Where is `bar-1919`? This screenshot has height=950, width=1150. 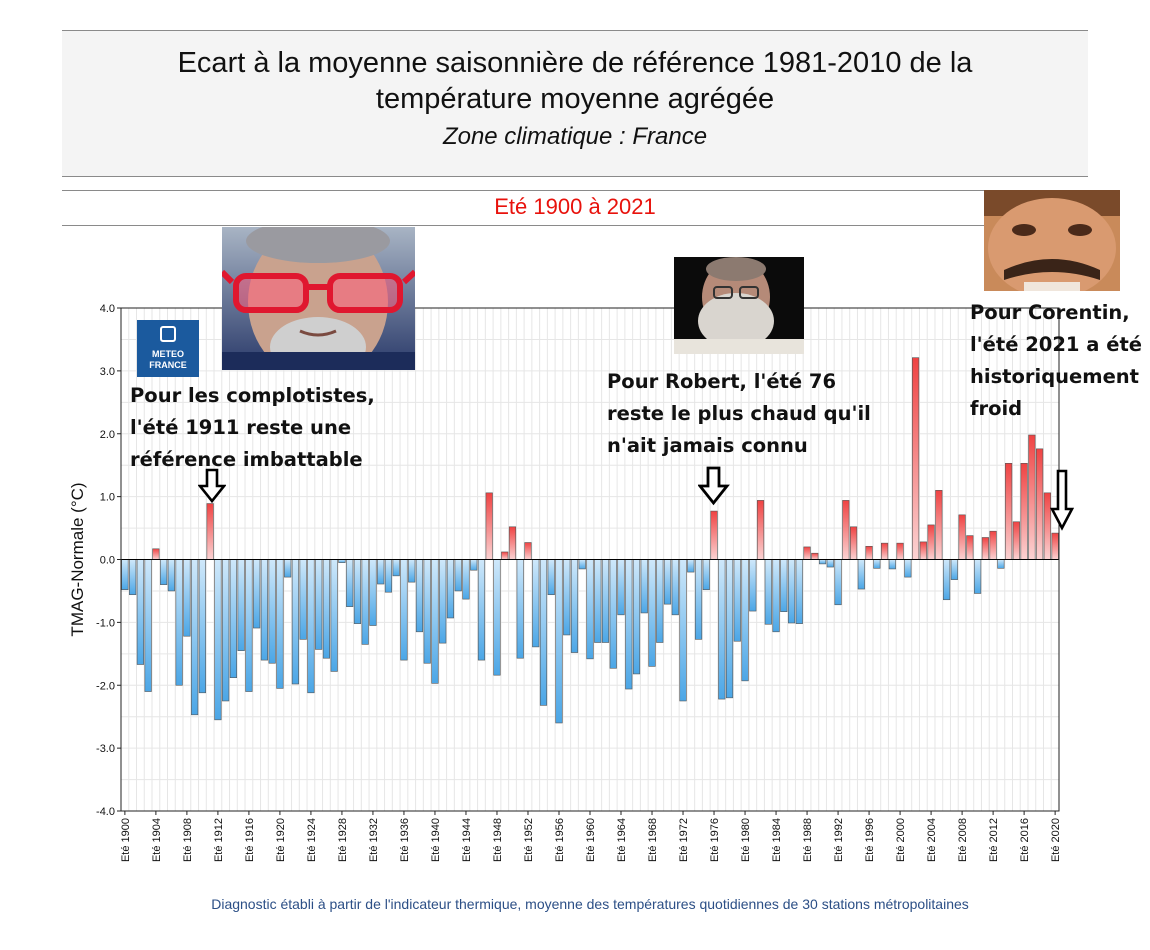
bar-1919 is located at coordinates (272, 611).